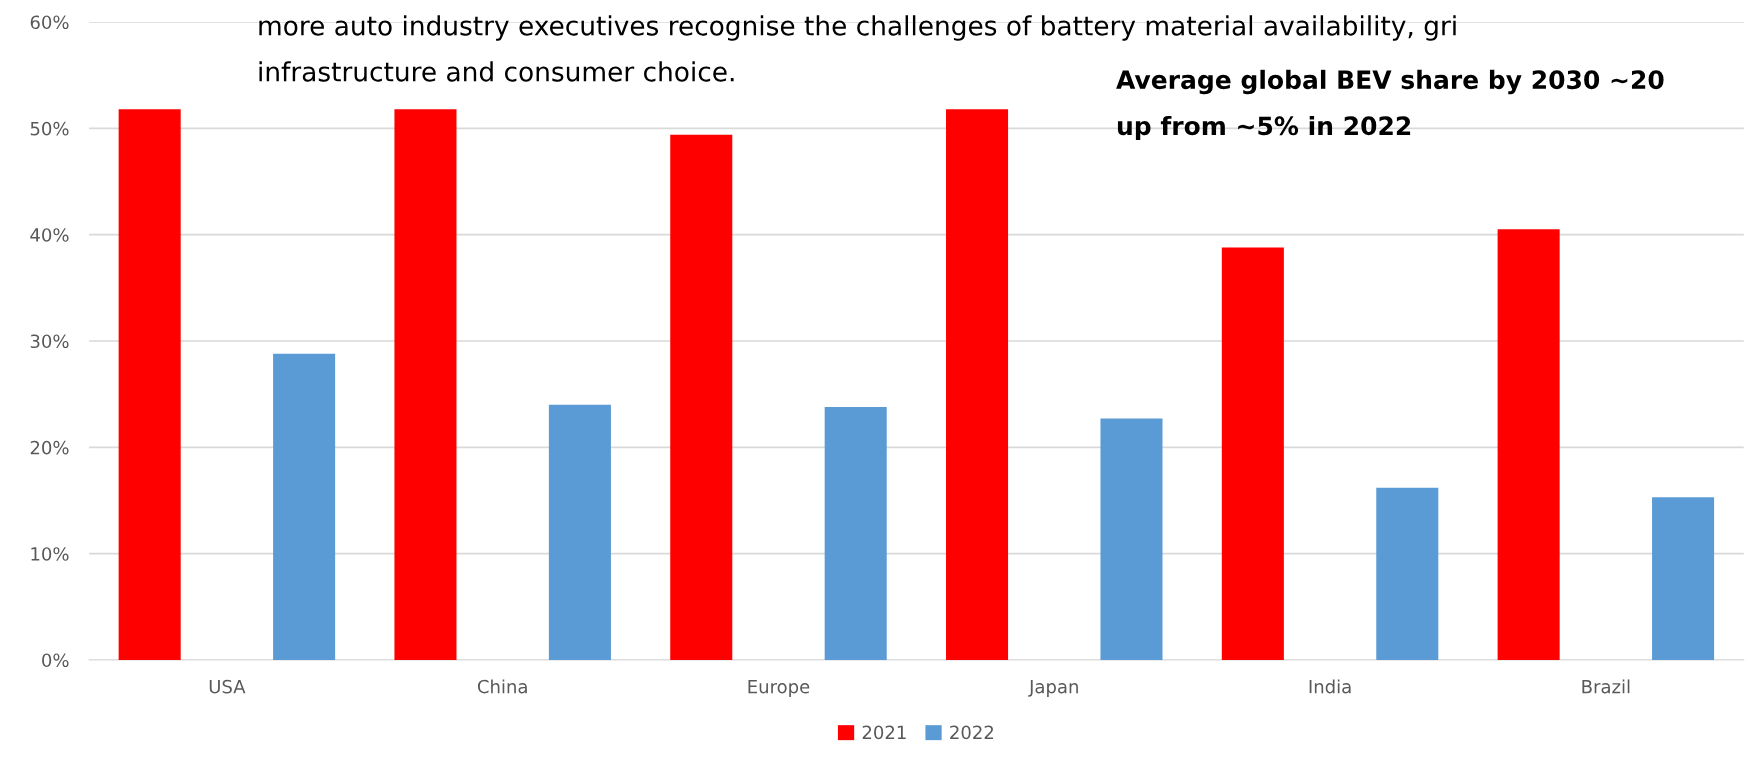 This screenshot has height=760, width=1749. I want to click on x-tick-label: Europe, so click(779, 688).